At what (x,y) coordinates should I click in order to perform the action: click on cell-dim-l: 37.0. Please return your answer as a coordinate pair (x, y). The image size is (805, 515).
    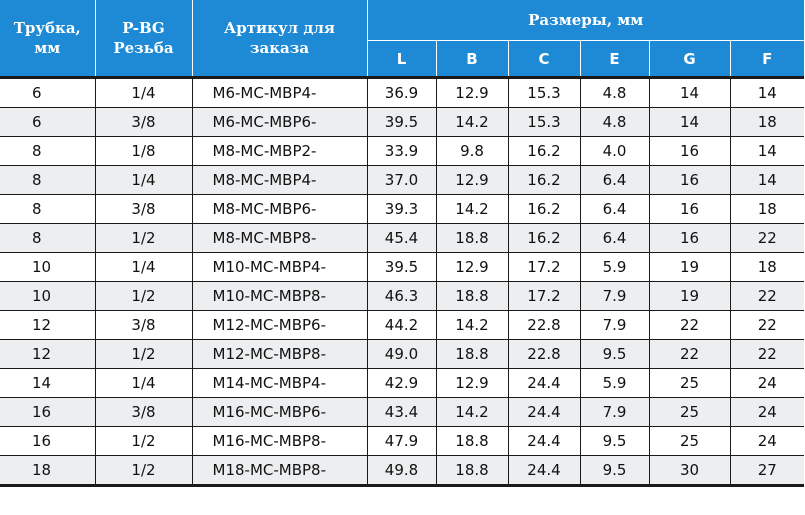
    Looking at the image, I should click on (402, 180).